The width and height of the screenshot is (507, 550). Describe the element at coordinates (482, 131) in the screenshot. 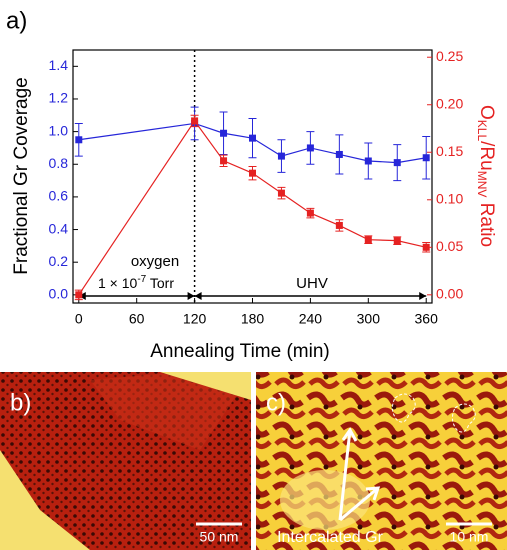

I see `label-subscript: KLL` at that location.